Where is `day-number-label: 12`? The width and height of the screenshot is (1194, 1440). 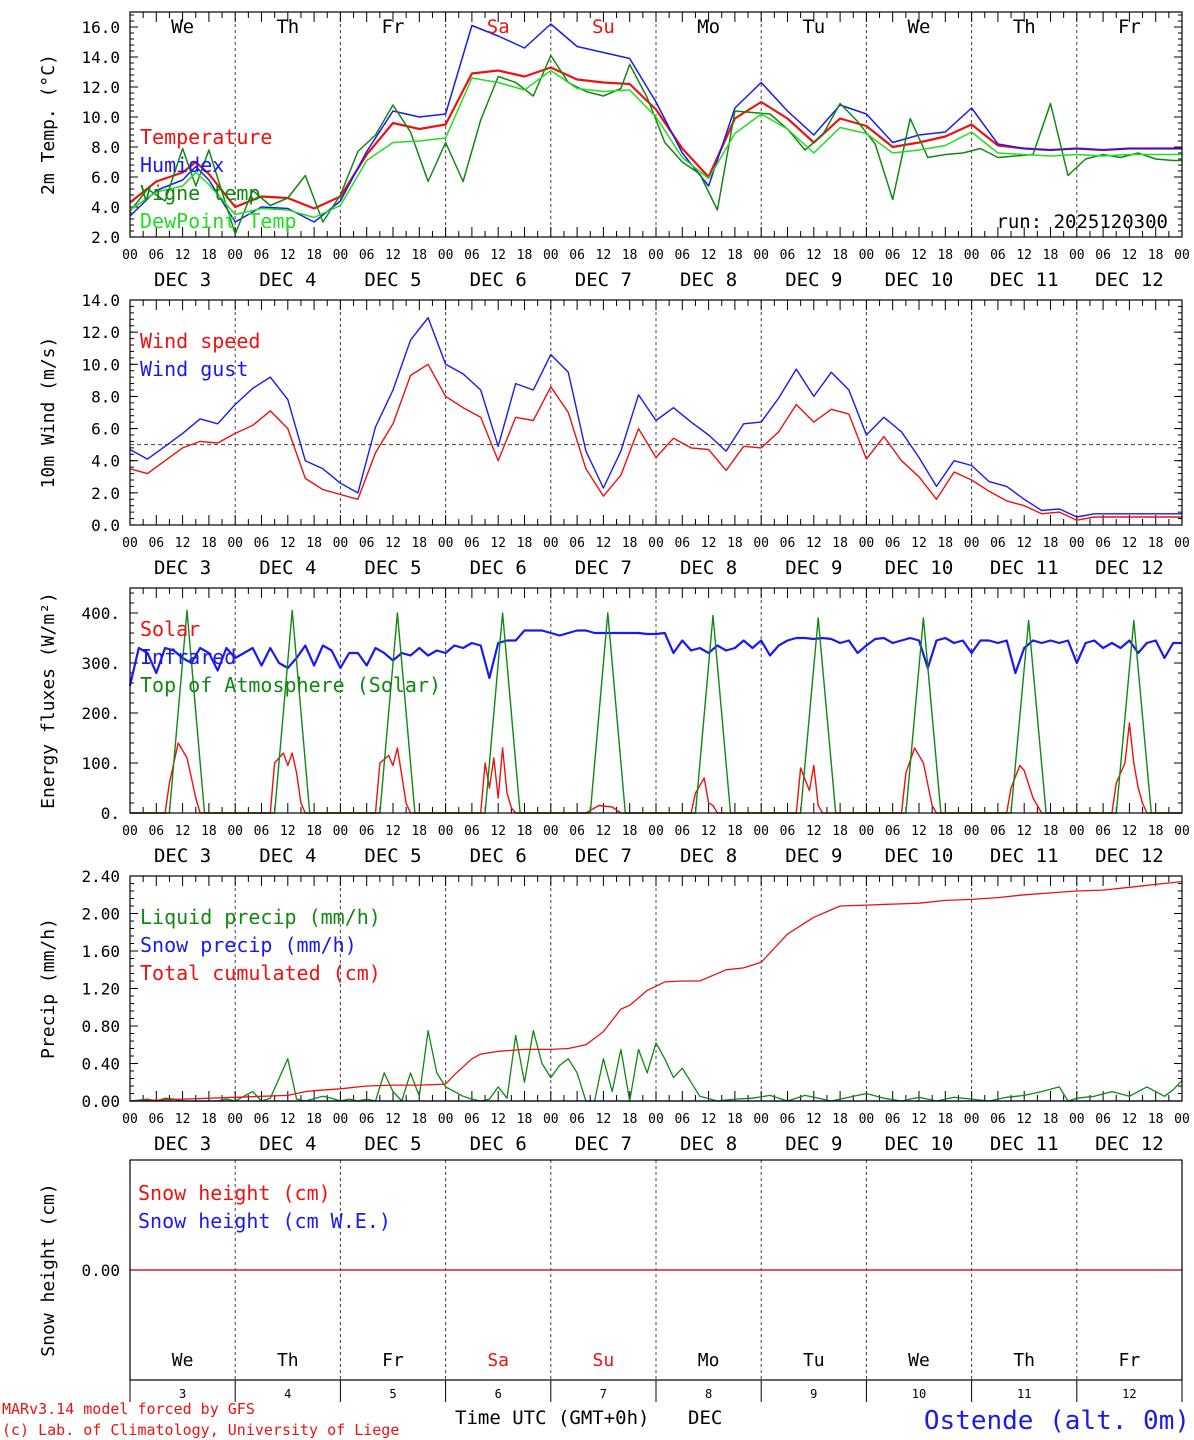 day-number-label: 12 is located at coordinates (1129, 1394).